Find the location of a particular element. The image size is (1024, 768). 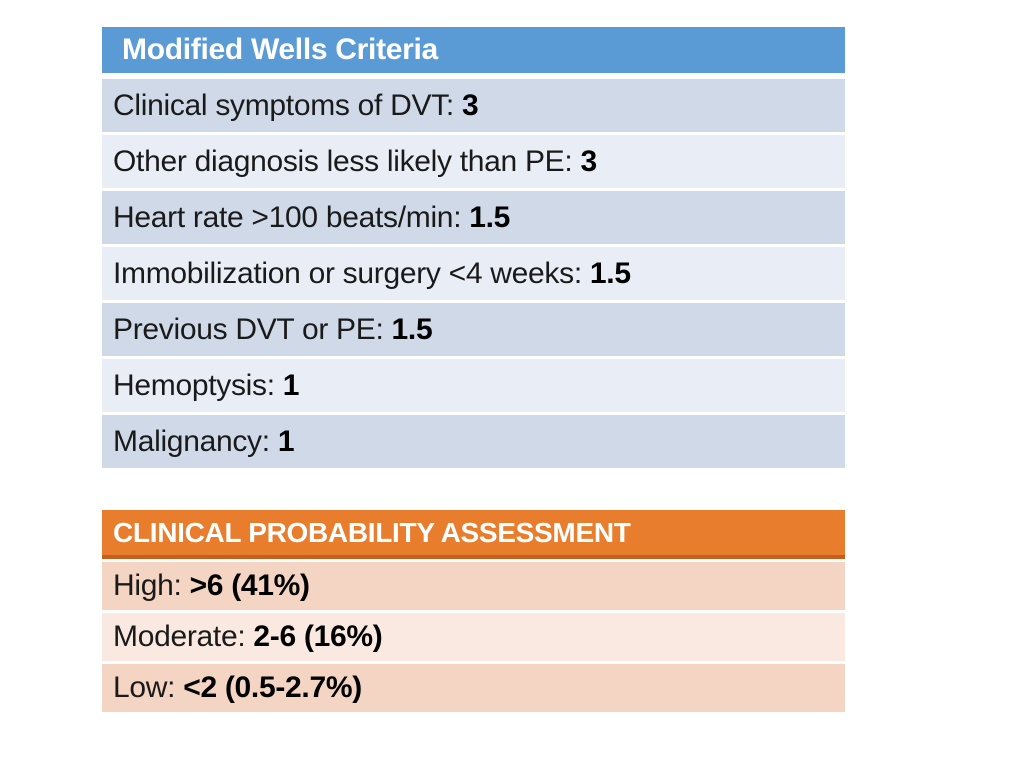

row-label: Clinical symptoms of DVT: is located at coordinates (287, 105).